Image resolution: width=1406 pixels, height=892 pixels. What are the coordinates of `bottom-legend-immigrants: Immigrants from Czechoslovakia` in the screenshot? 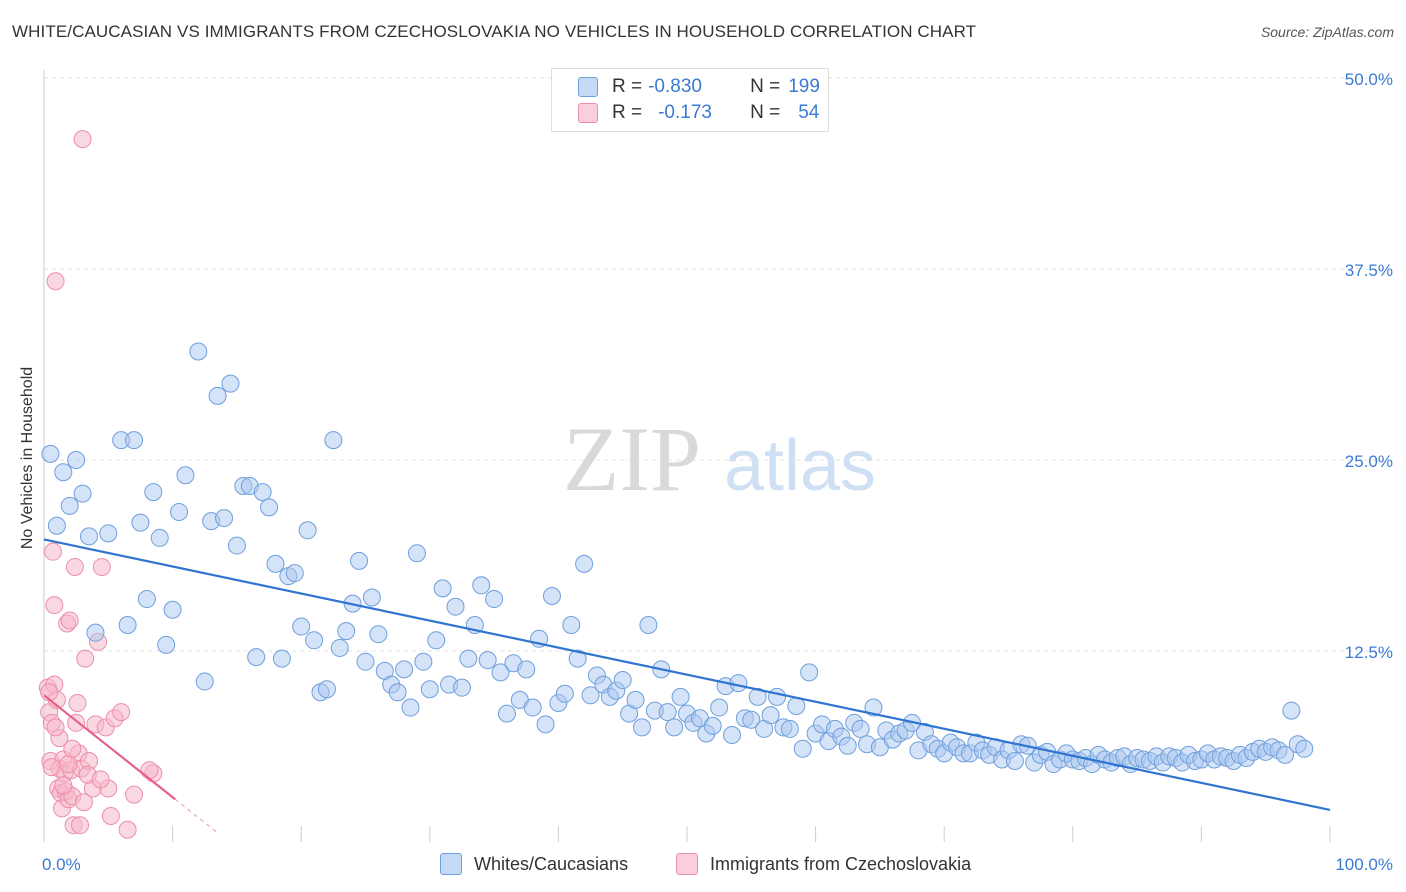 It's located at (823, 864).